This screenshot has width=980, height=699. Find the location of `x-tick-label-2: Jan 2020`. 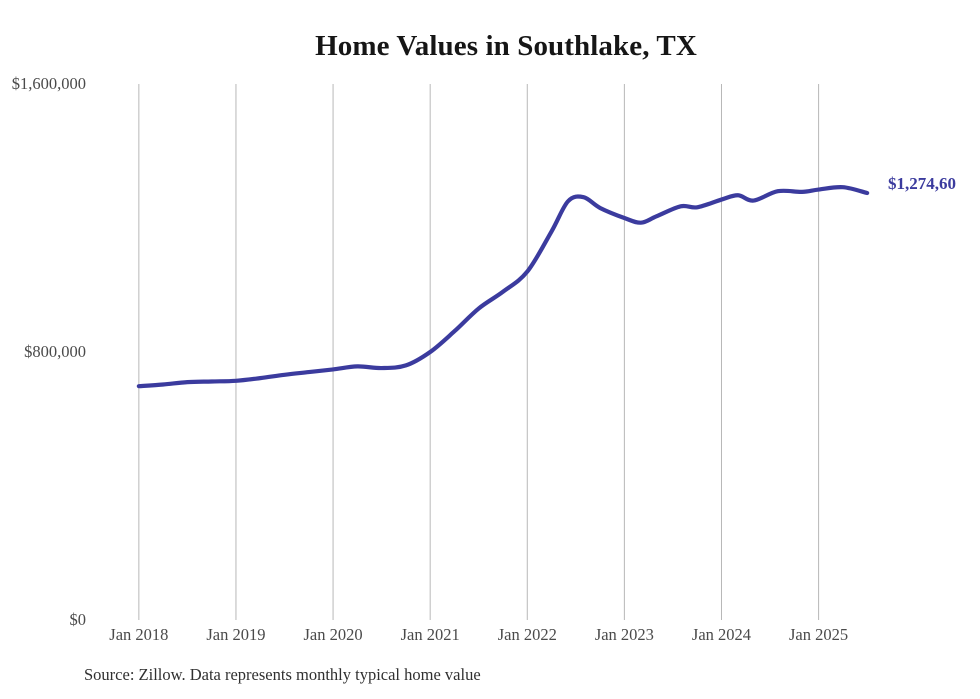

x-tick-label-2: Jan 2020 is located at coordinates (333, 634).